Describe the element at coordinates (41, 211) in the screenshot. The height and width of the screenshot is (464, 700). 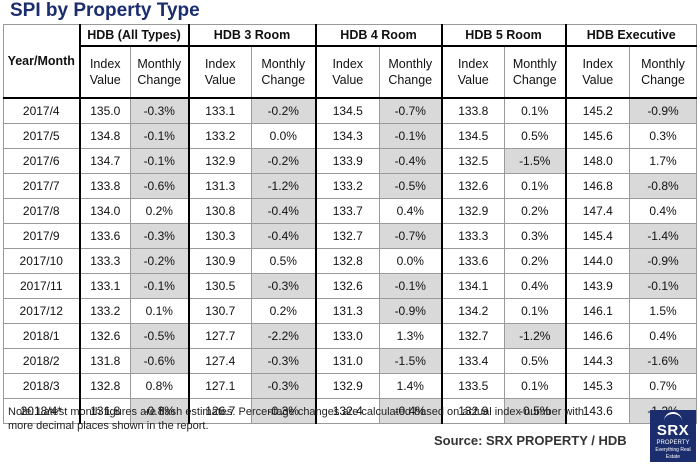
I see `month-cell: 2017/8` at that location.